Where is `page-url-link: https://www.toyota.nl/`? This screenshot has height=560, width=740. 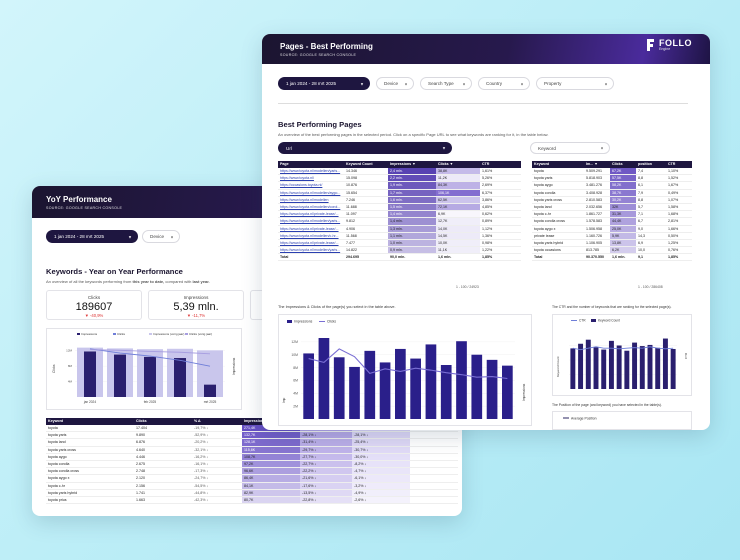 page-url-link: https://www.toyota.nl/ is located at coordinates (311, 178).